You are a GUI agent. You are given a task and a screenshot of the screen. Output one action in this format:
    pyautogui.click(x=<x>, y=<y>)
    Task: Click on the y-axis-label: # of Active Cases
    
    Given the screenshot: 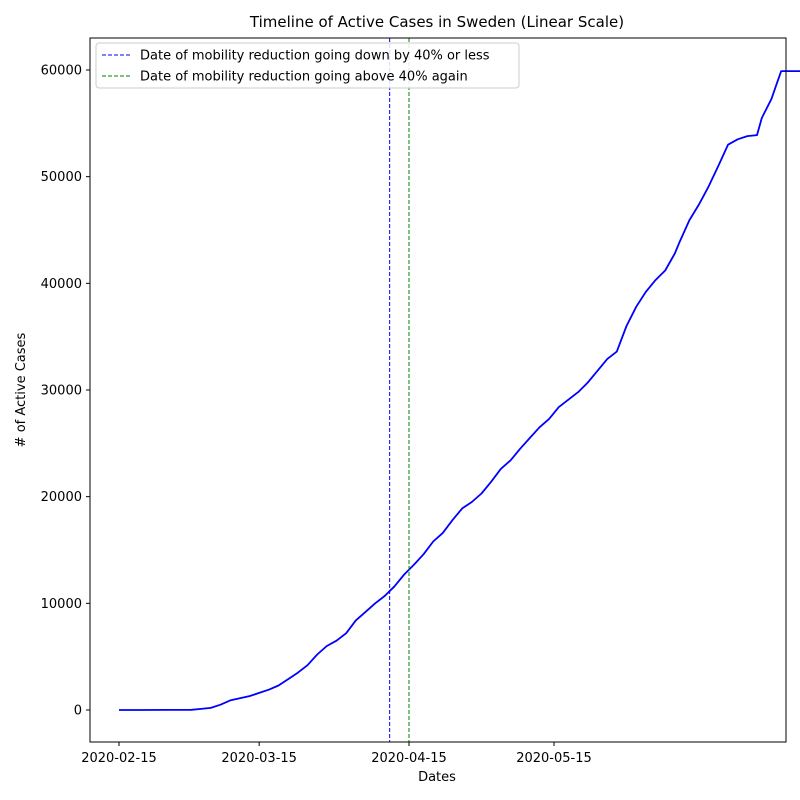 What is the action you would take?
    pyautogui.click(x=21, y=389)
    